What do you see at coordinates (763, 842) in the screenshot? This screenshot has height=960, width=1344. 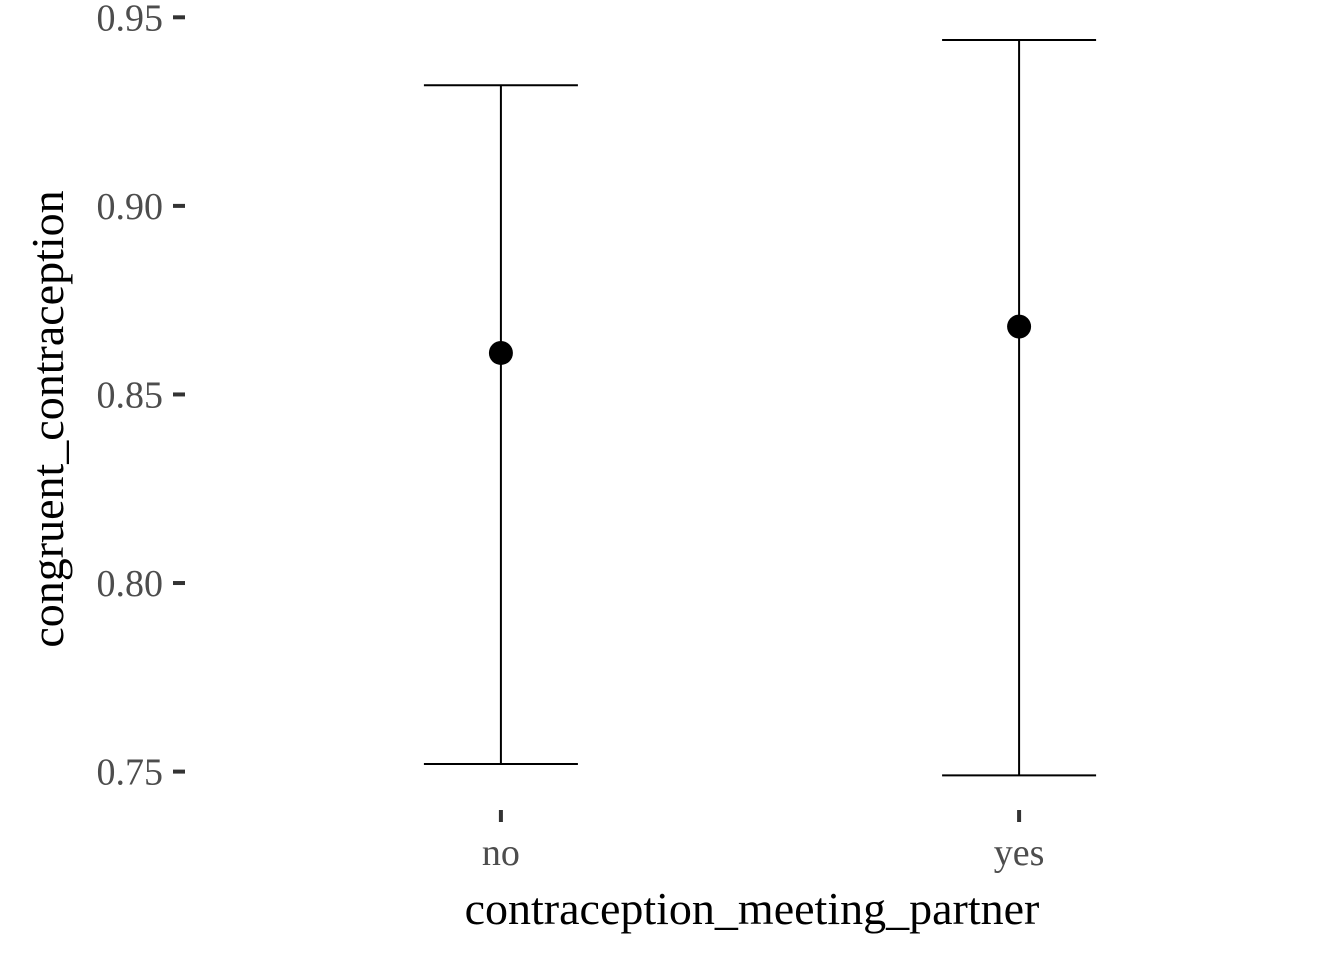 I see `x-axis: no yes` at bounding box center [763, 842].